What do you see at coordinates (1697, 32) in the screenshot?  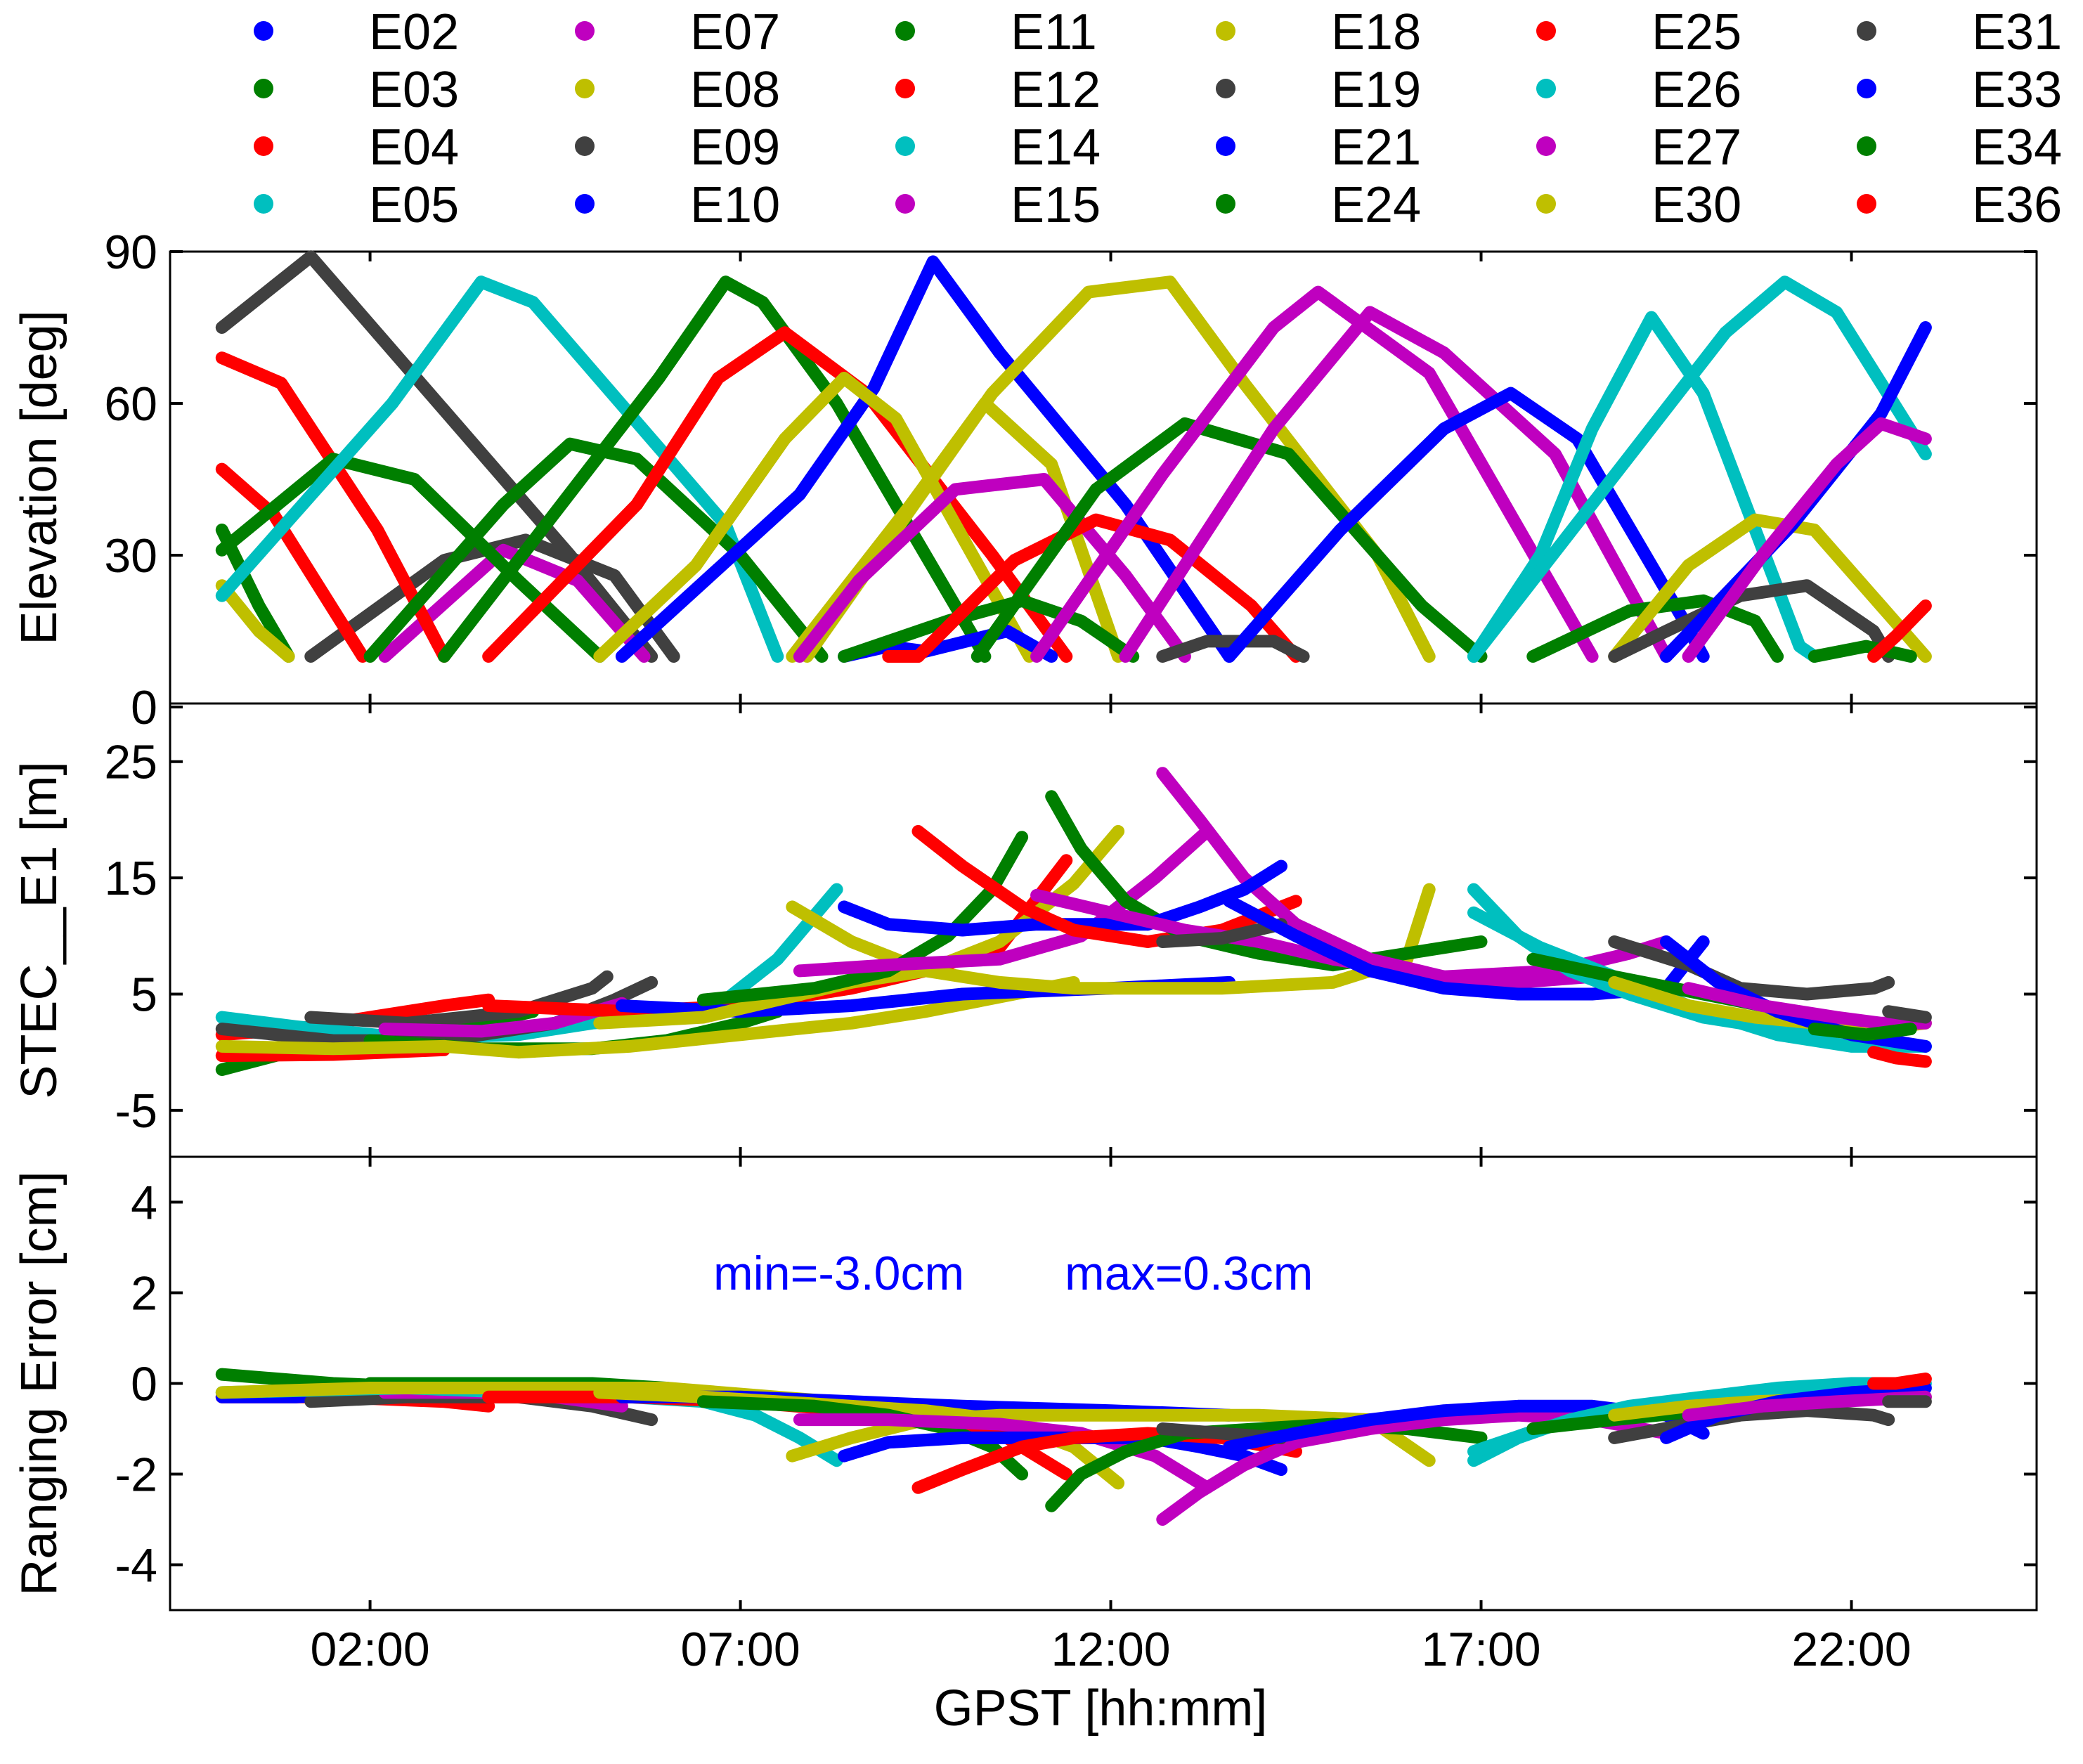 I see `legend-label-e25: E25` at bounding box center [1697, 32].